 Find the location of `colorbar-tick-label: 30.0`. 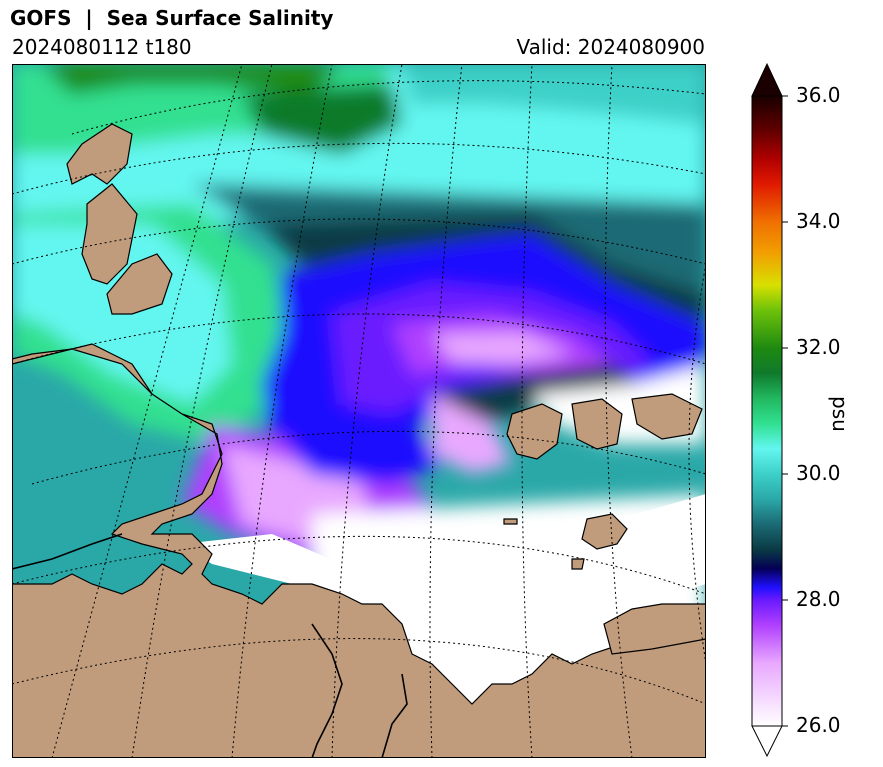

colorbar-tick-label: 30.0 is located at coordinates (818, 473).